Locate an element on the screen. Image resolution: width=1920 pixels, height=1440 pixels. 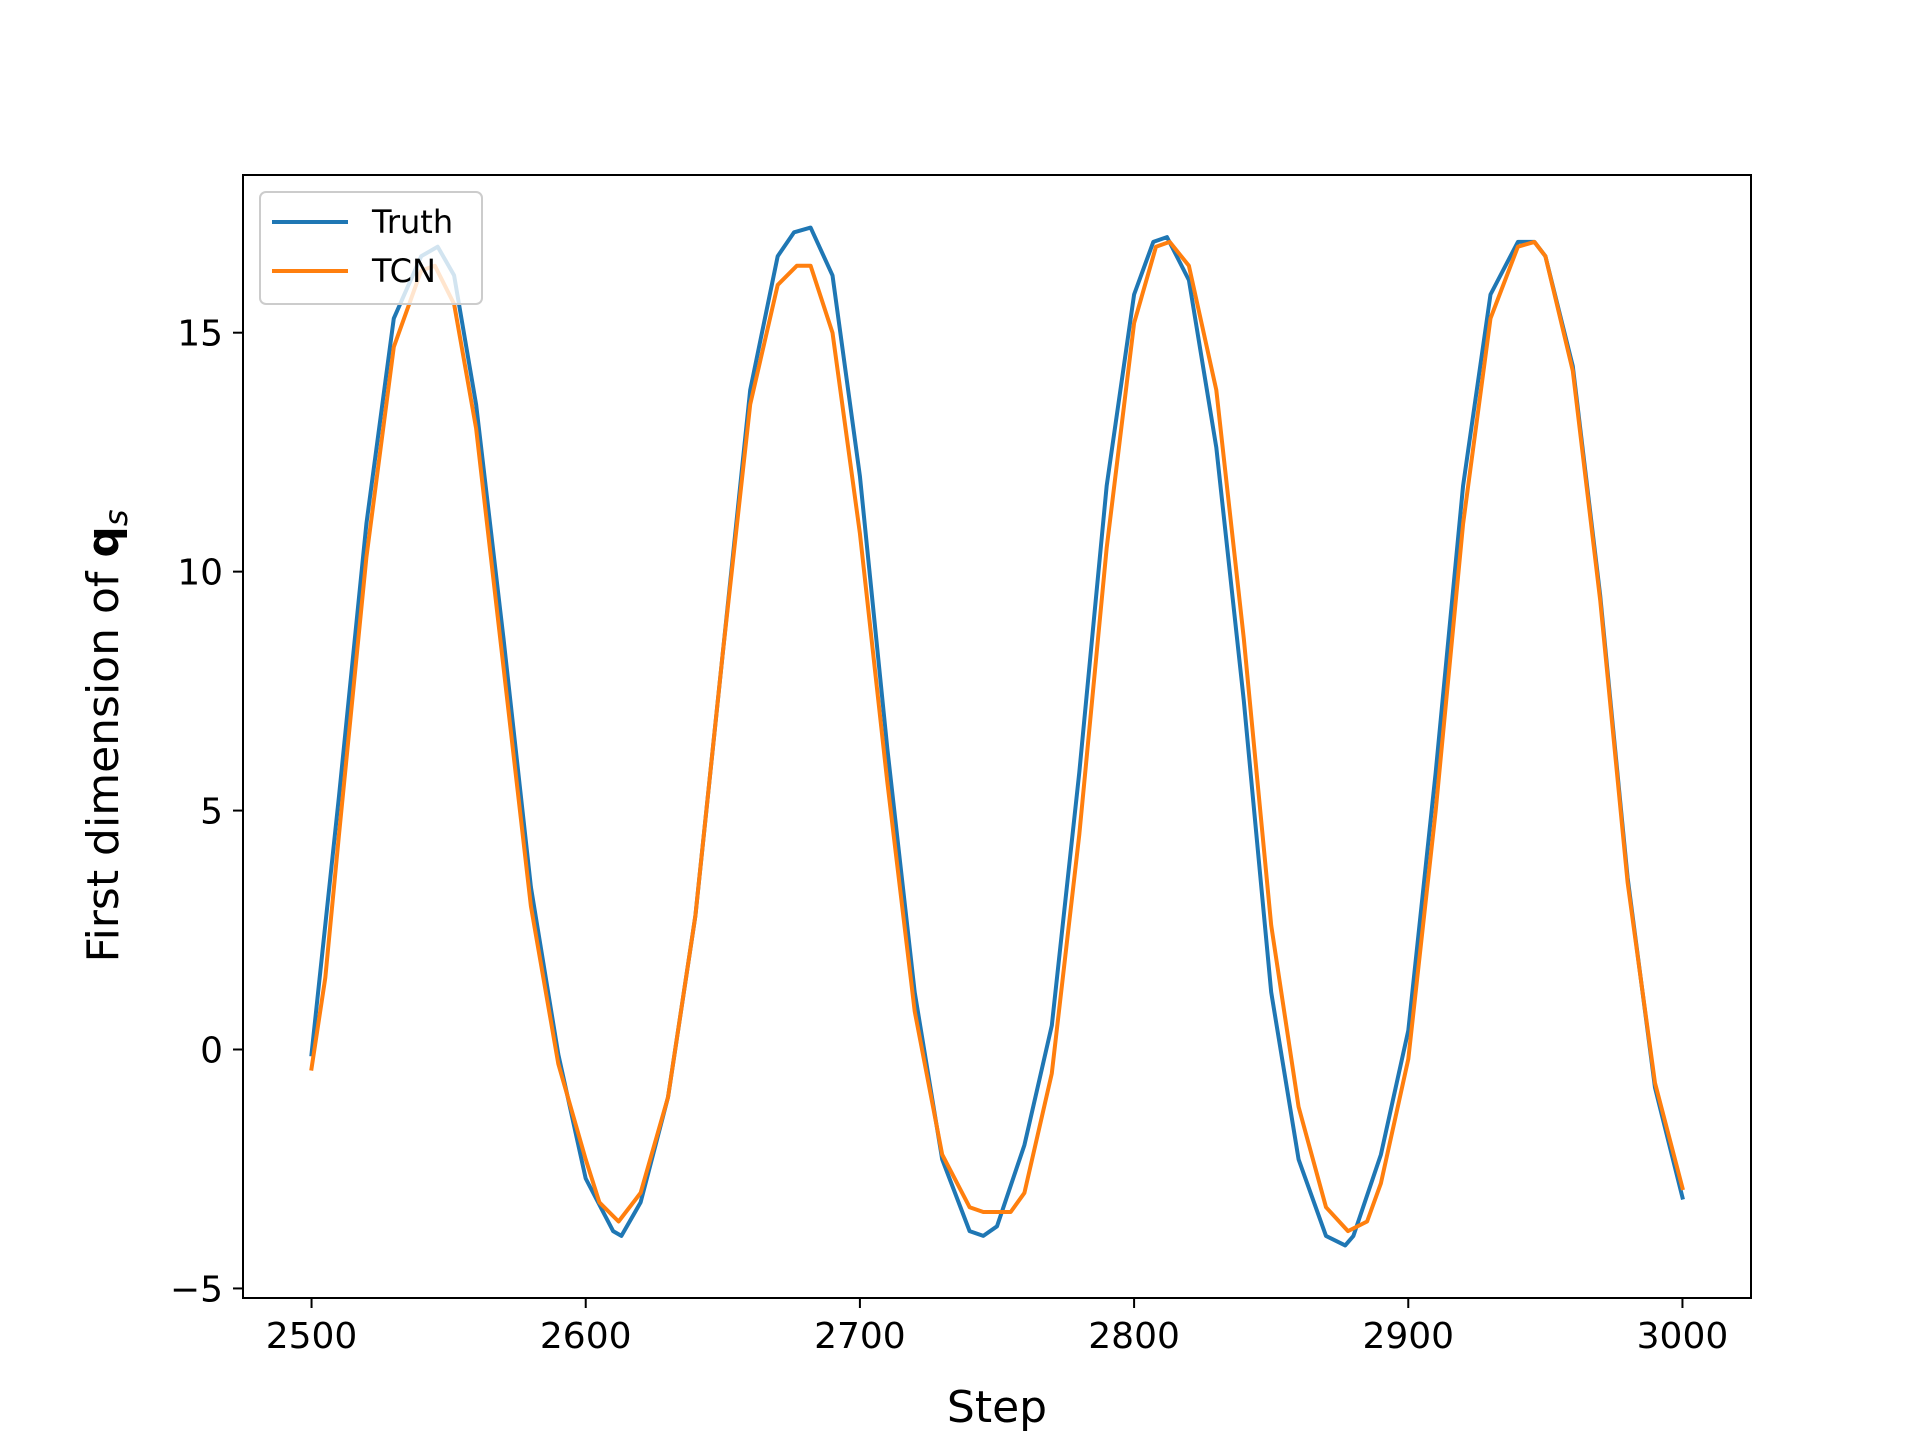
y-tick-label: −5 is located at coordinates (196, 1289).